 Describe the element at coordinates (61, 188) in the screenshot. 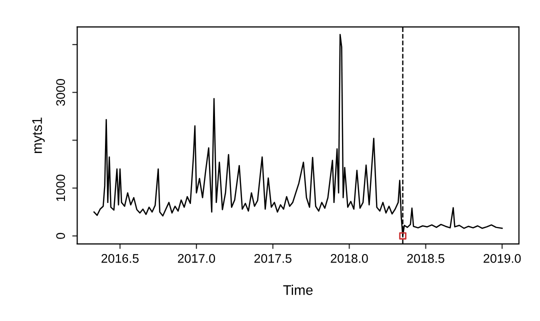

I see `y-tick-label: 1000` at that location.